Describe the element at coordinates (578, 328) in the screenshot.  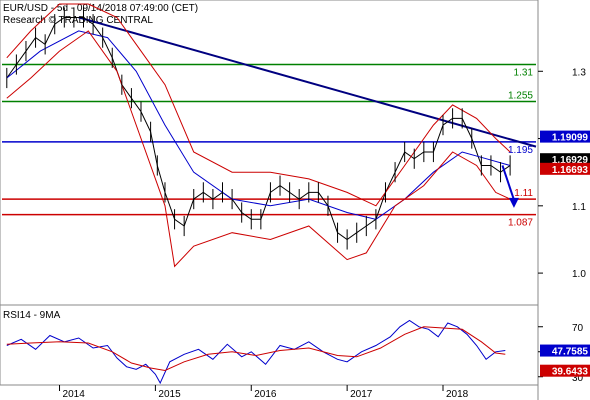
I see `rsi-tick-label-0: 70` at that location.